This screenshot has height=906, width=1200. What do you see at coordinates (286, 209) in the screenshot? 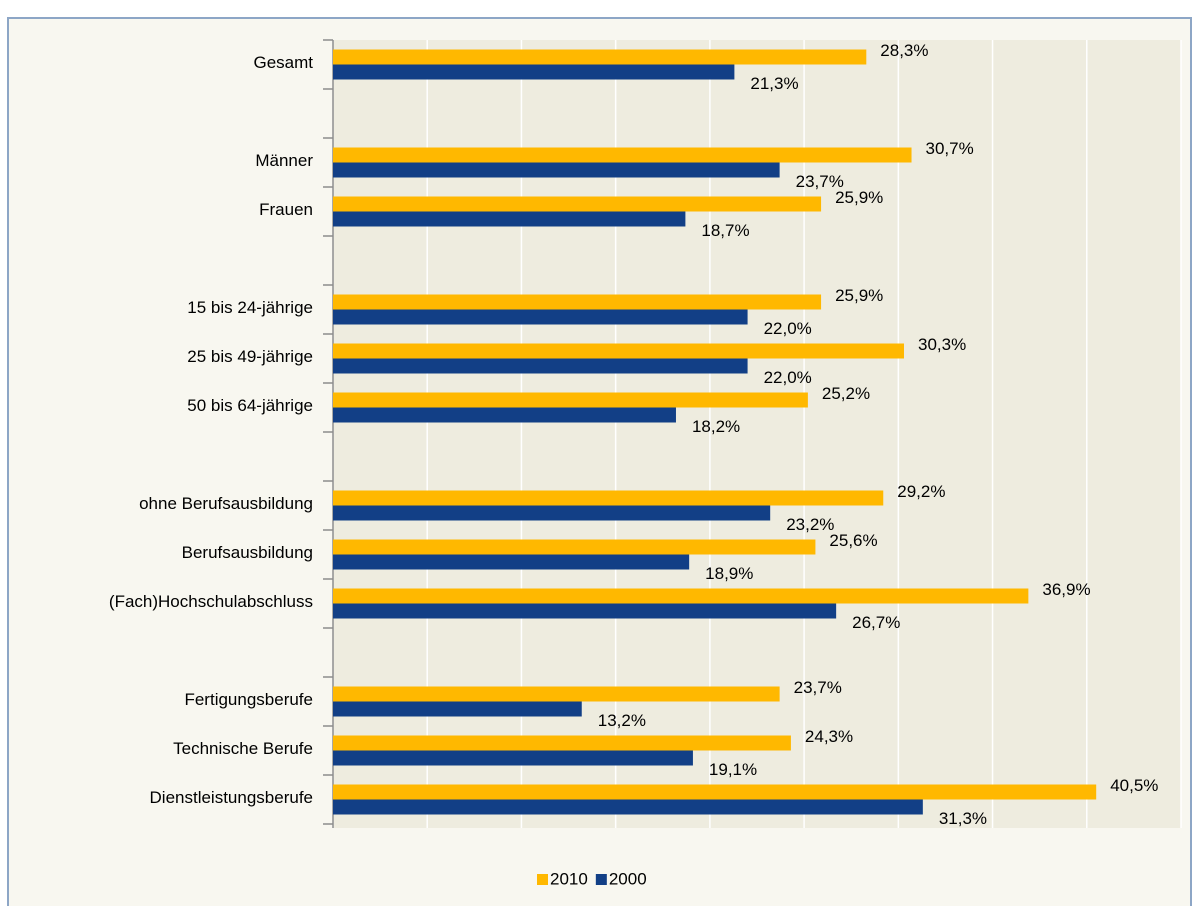
I see `y-tick-label: Frauen` at bounding box center [286, 209].